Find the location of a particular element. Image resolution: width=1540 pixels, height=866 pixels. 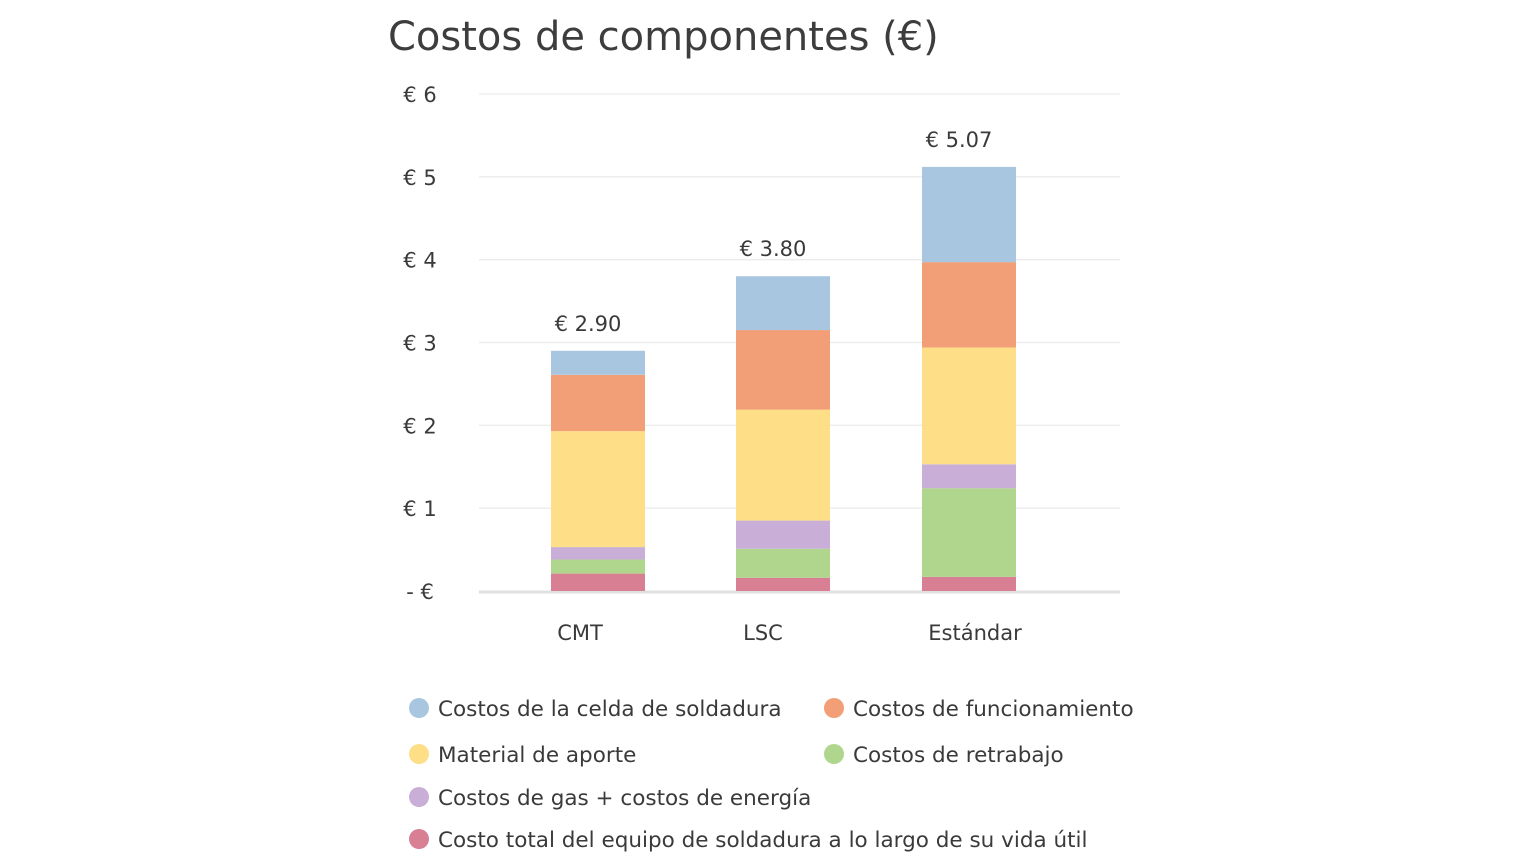

bars is located at coordinates (783, 378).